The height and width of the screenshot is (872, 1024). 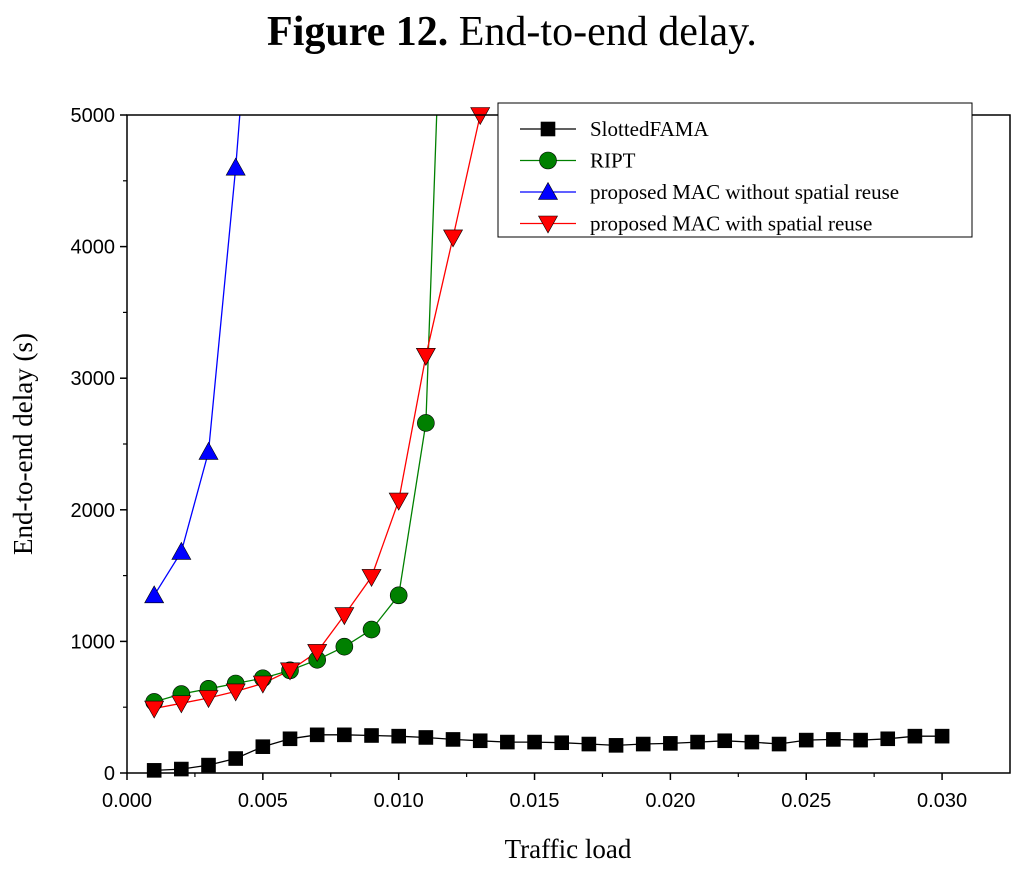 What do you see at coordinates (109, 774) in the screenshot?
I see `y-tick-label: 0` at bounding box center [109, 774].